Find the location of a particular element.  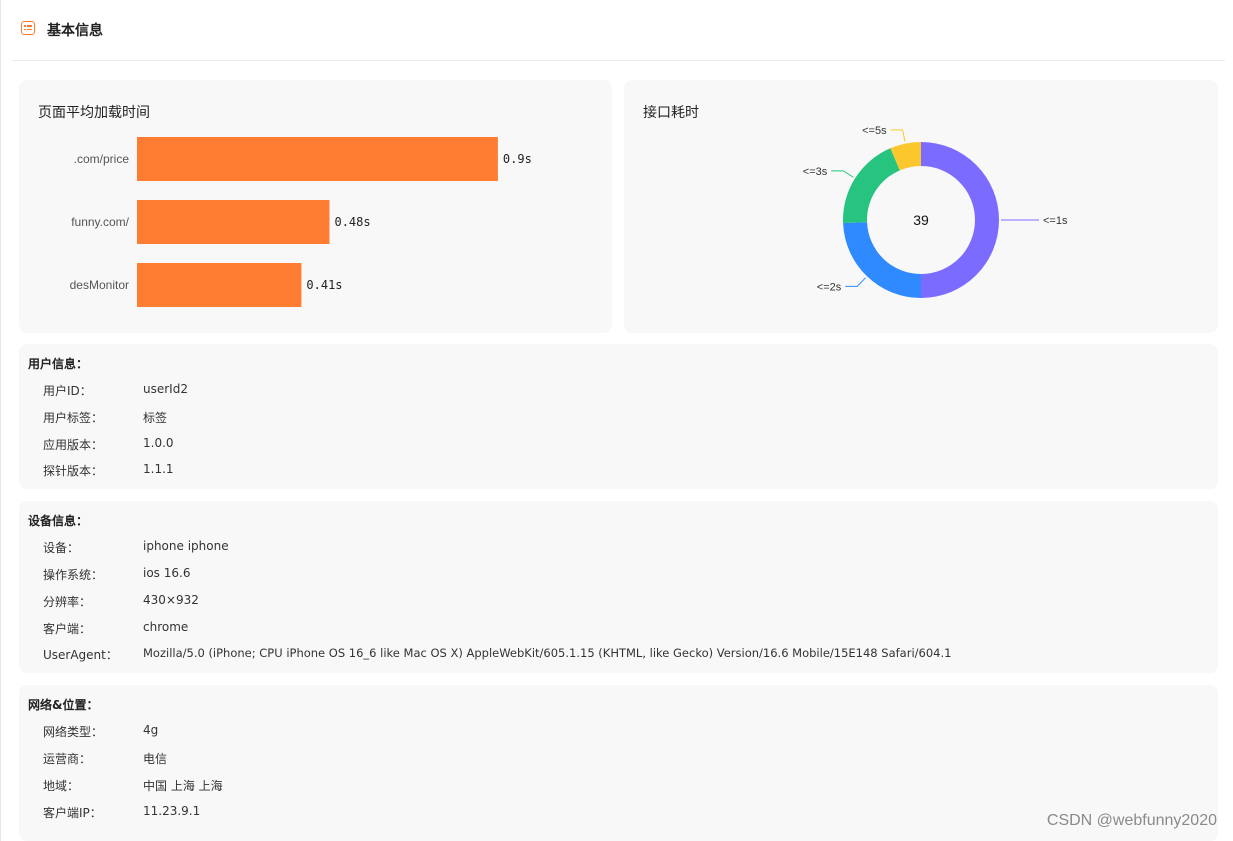

info-label: 地域： is located at coordinates (61, 786).